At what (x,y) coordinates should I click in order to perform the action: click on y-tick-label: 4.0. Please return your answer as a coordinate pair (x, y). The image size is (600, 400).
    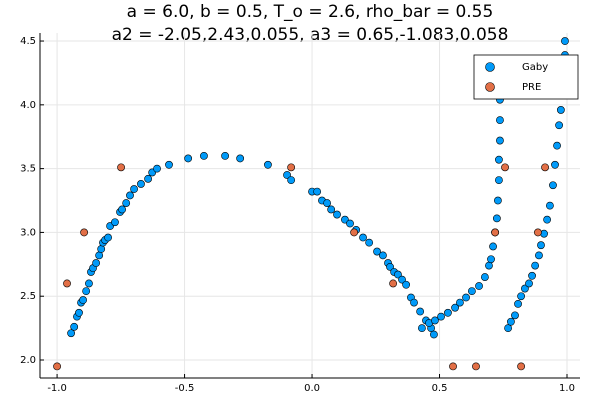
    Looking at the image, I should click on (28, 105).